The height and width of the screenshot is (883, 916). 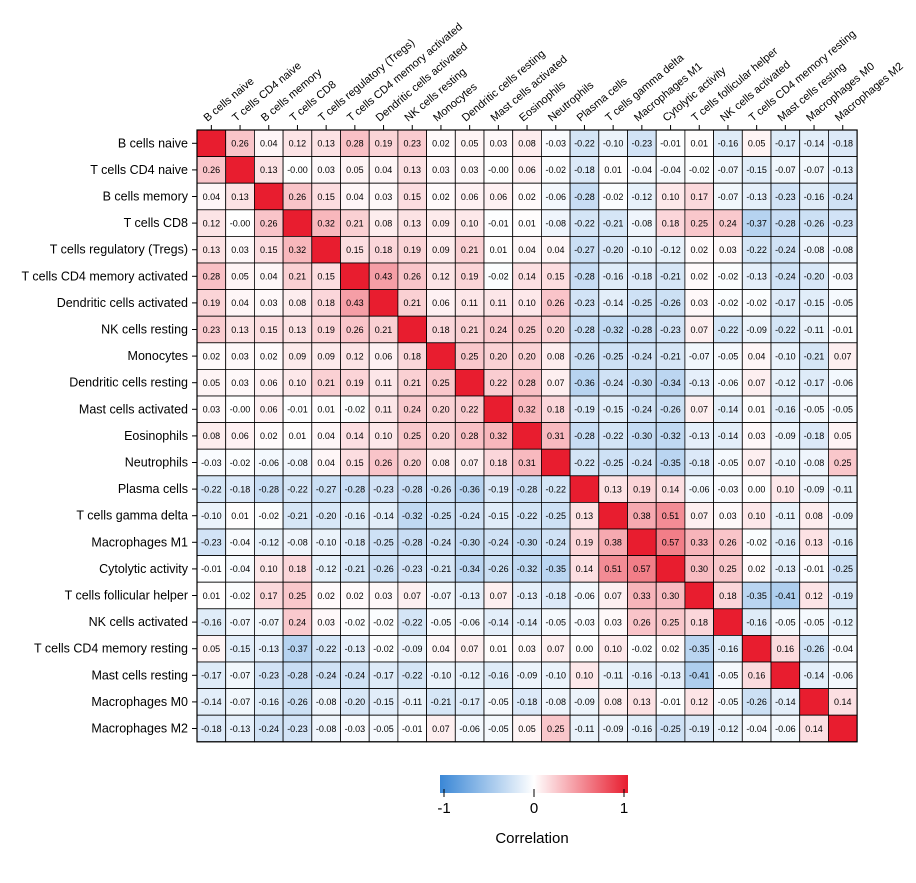 I want to click on cell-value-r8-c11: 0.20, so click(x=527, y=356).